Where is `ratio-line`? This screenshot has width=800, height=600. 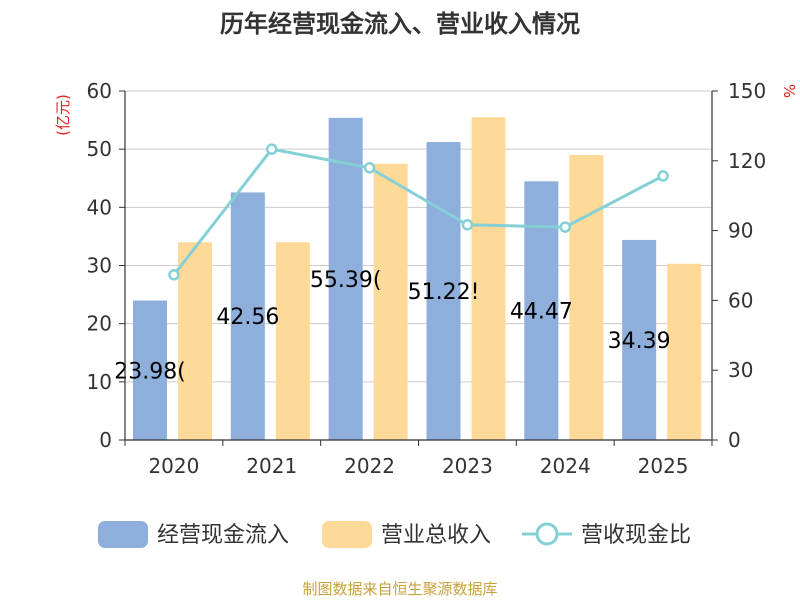 ratio-line is located at coordinates (418, 212).